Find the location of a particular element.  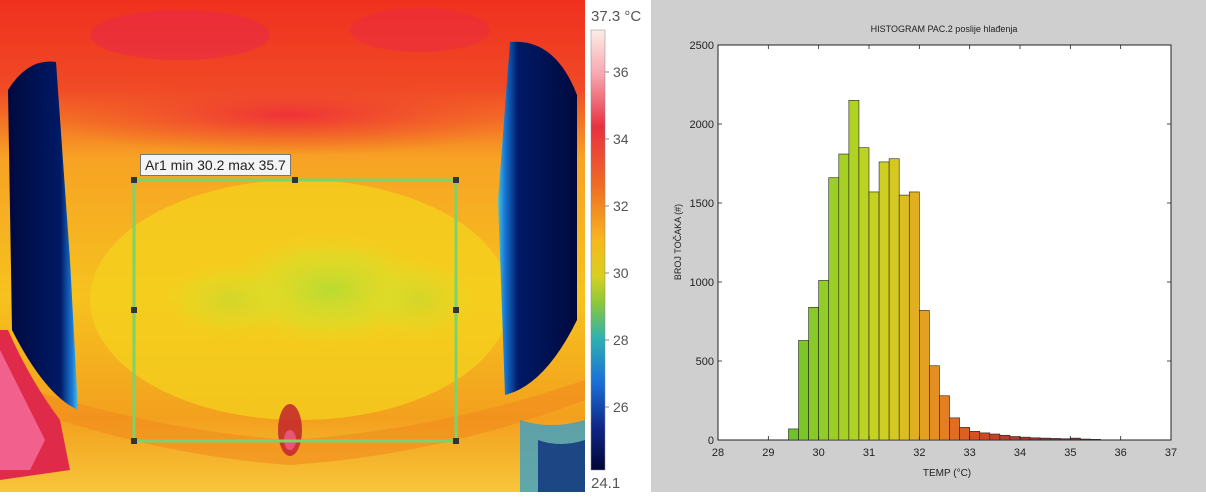

colorbar-tick-label: 34 is located at coordinates (621, 139).